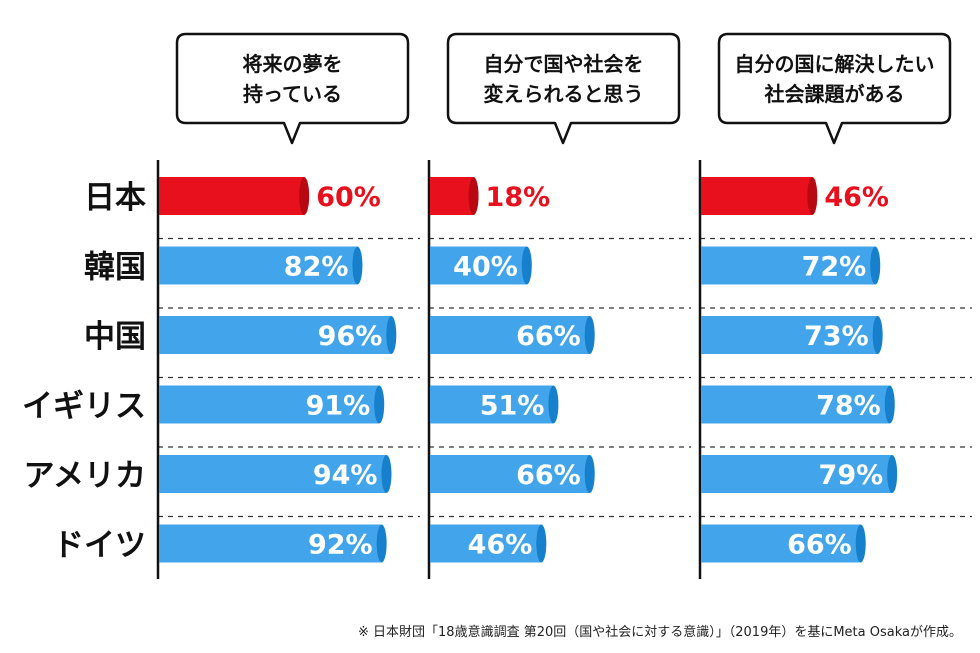 The image size is (980, 653). I want to click on country-label: アメリカ, so click(85, 476).